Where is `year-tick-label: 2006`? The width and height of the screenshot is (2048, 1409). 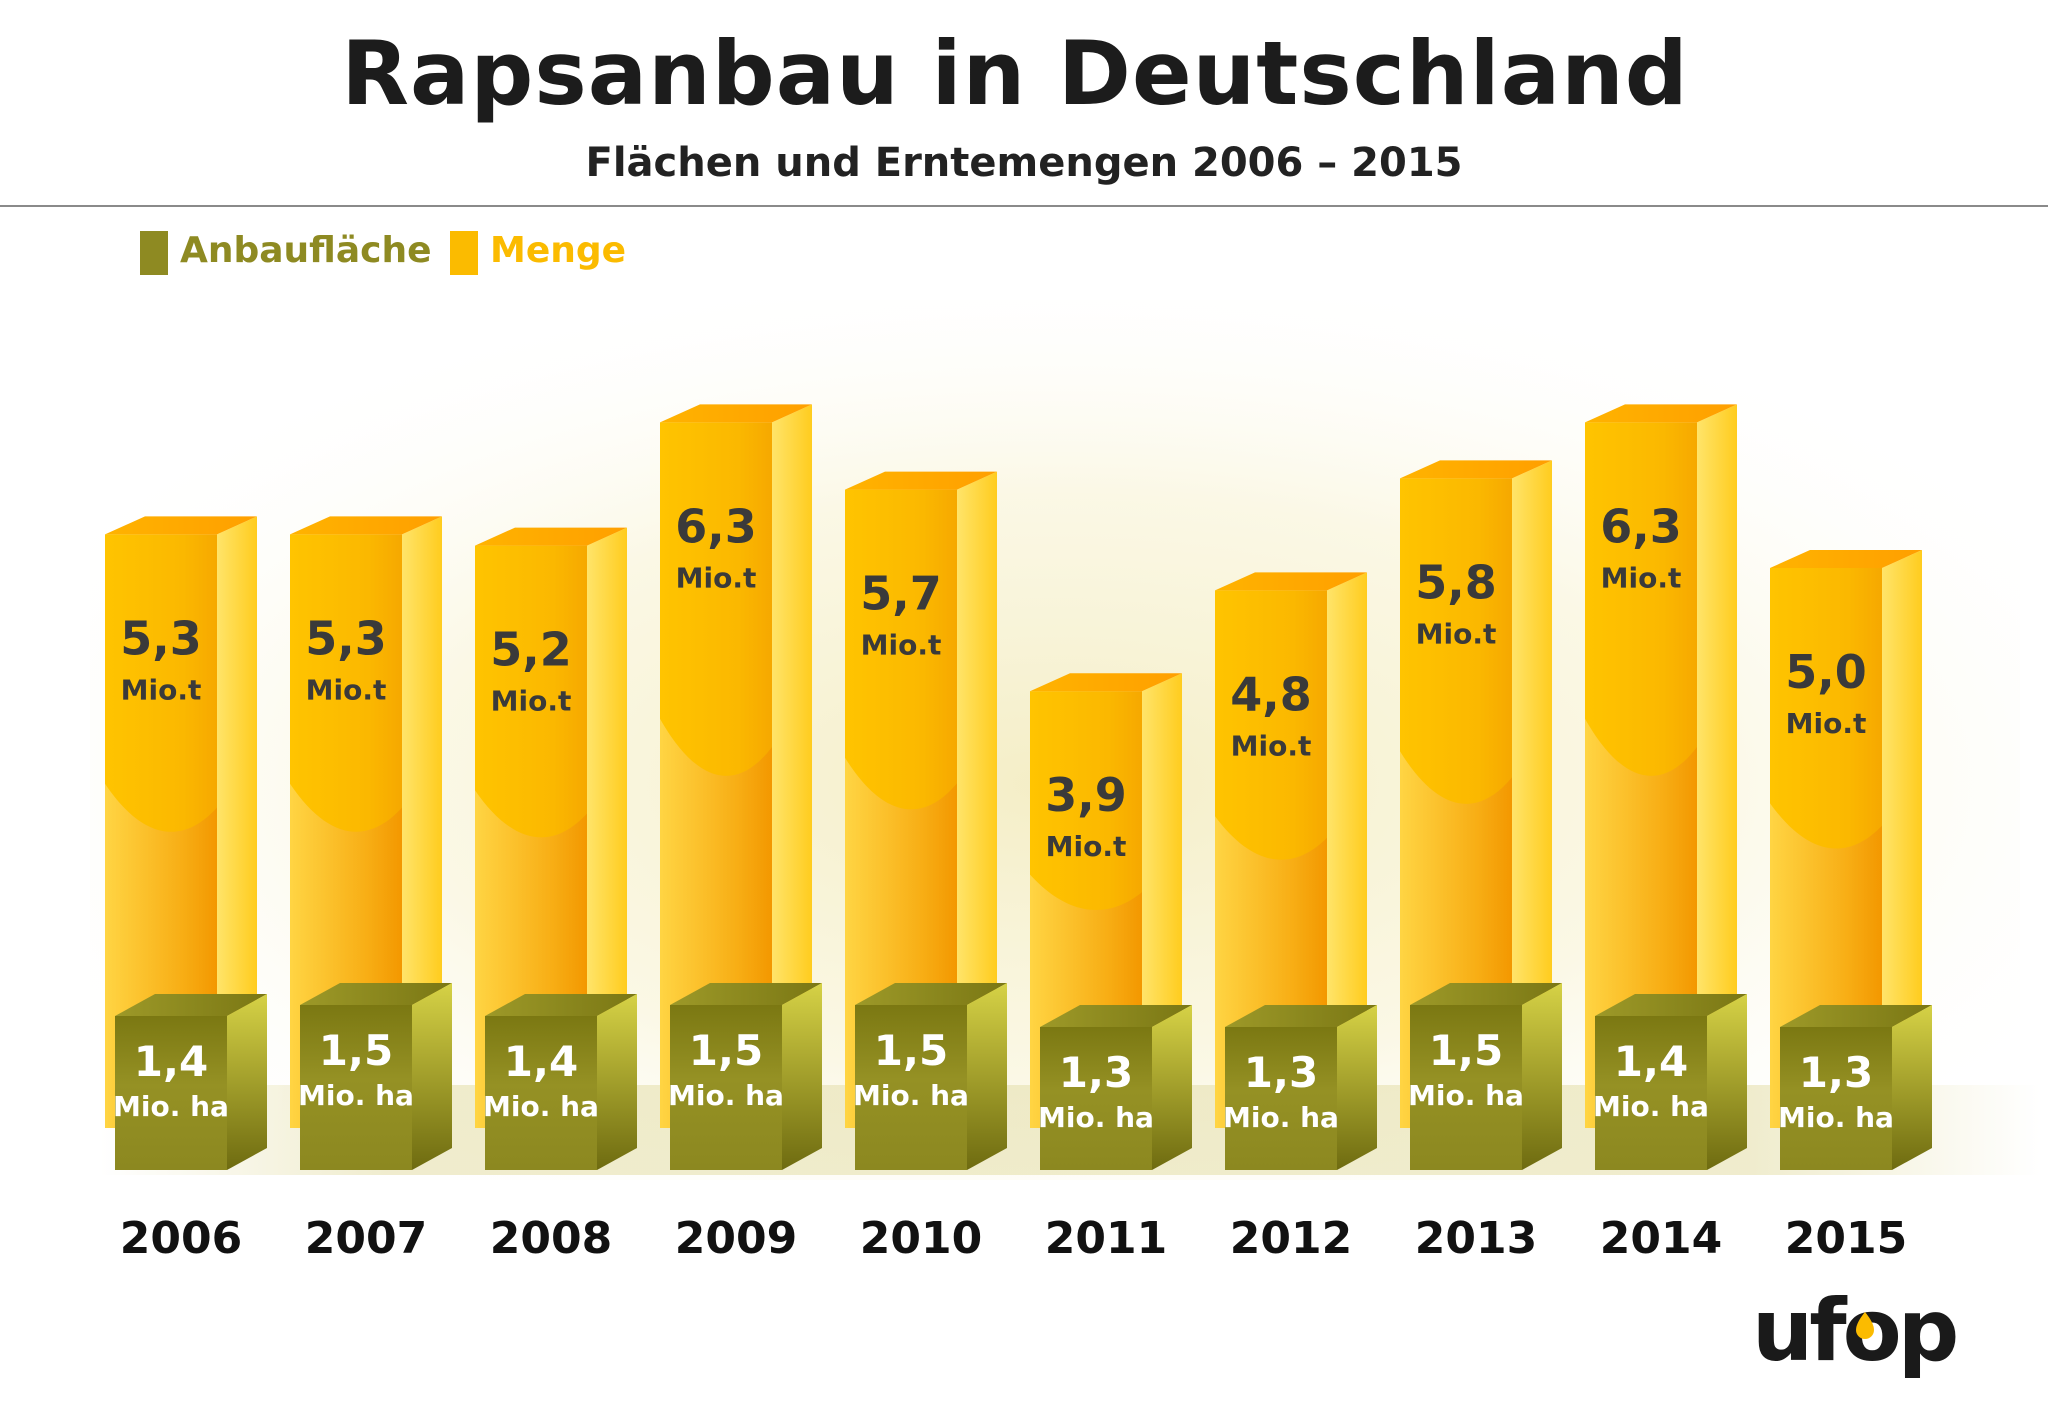 year-tick-label: 2006 is located at coordinates (181, 1238).